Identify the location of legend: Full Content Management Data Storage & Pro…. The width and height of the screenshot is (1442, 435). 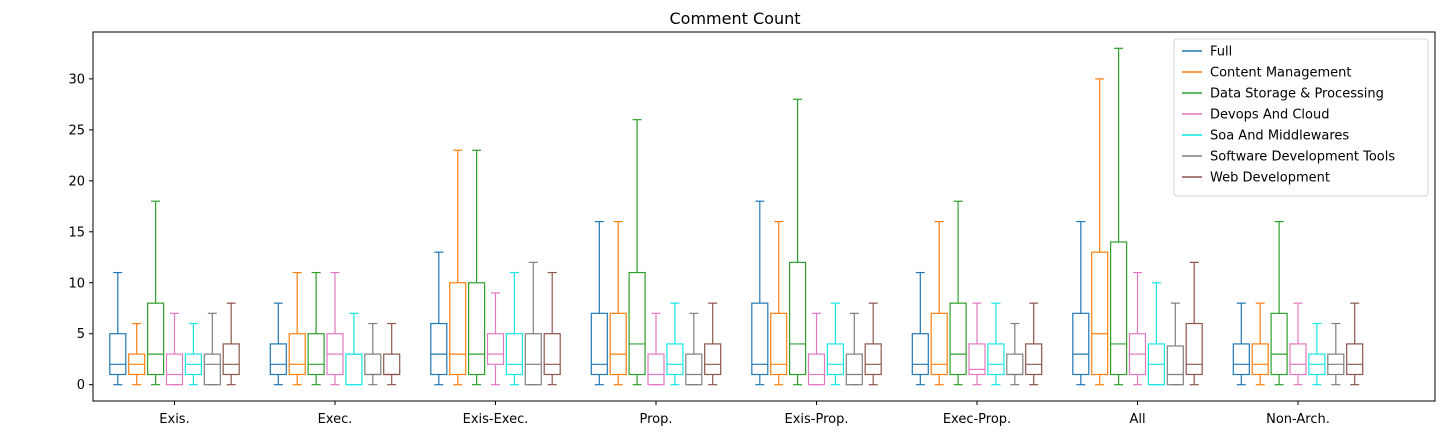
(1301, 117).